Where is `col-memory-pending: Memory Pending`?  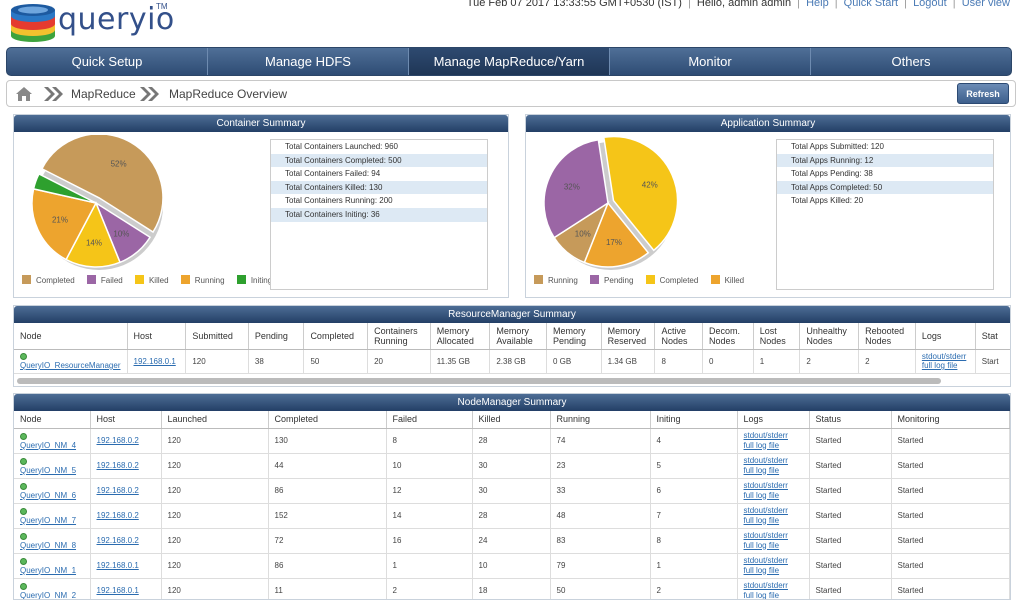 col-memory-pending: Memory Pending is located at coordinates (574, 336).